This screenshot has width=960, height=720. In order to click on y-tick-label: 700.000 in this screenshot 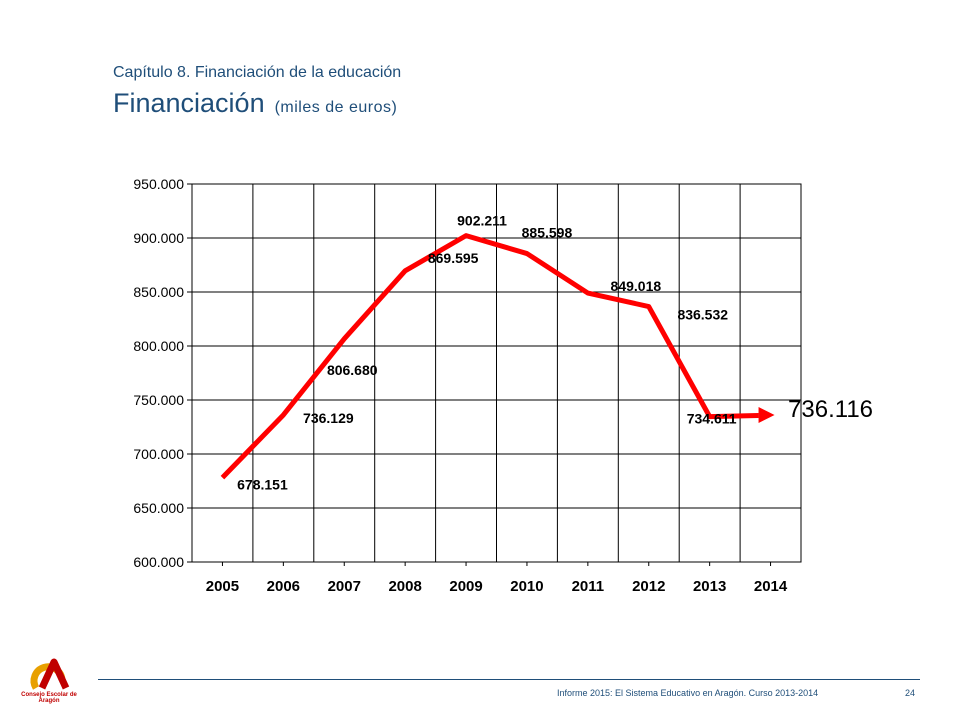, I will do `click(158, 454)`.